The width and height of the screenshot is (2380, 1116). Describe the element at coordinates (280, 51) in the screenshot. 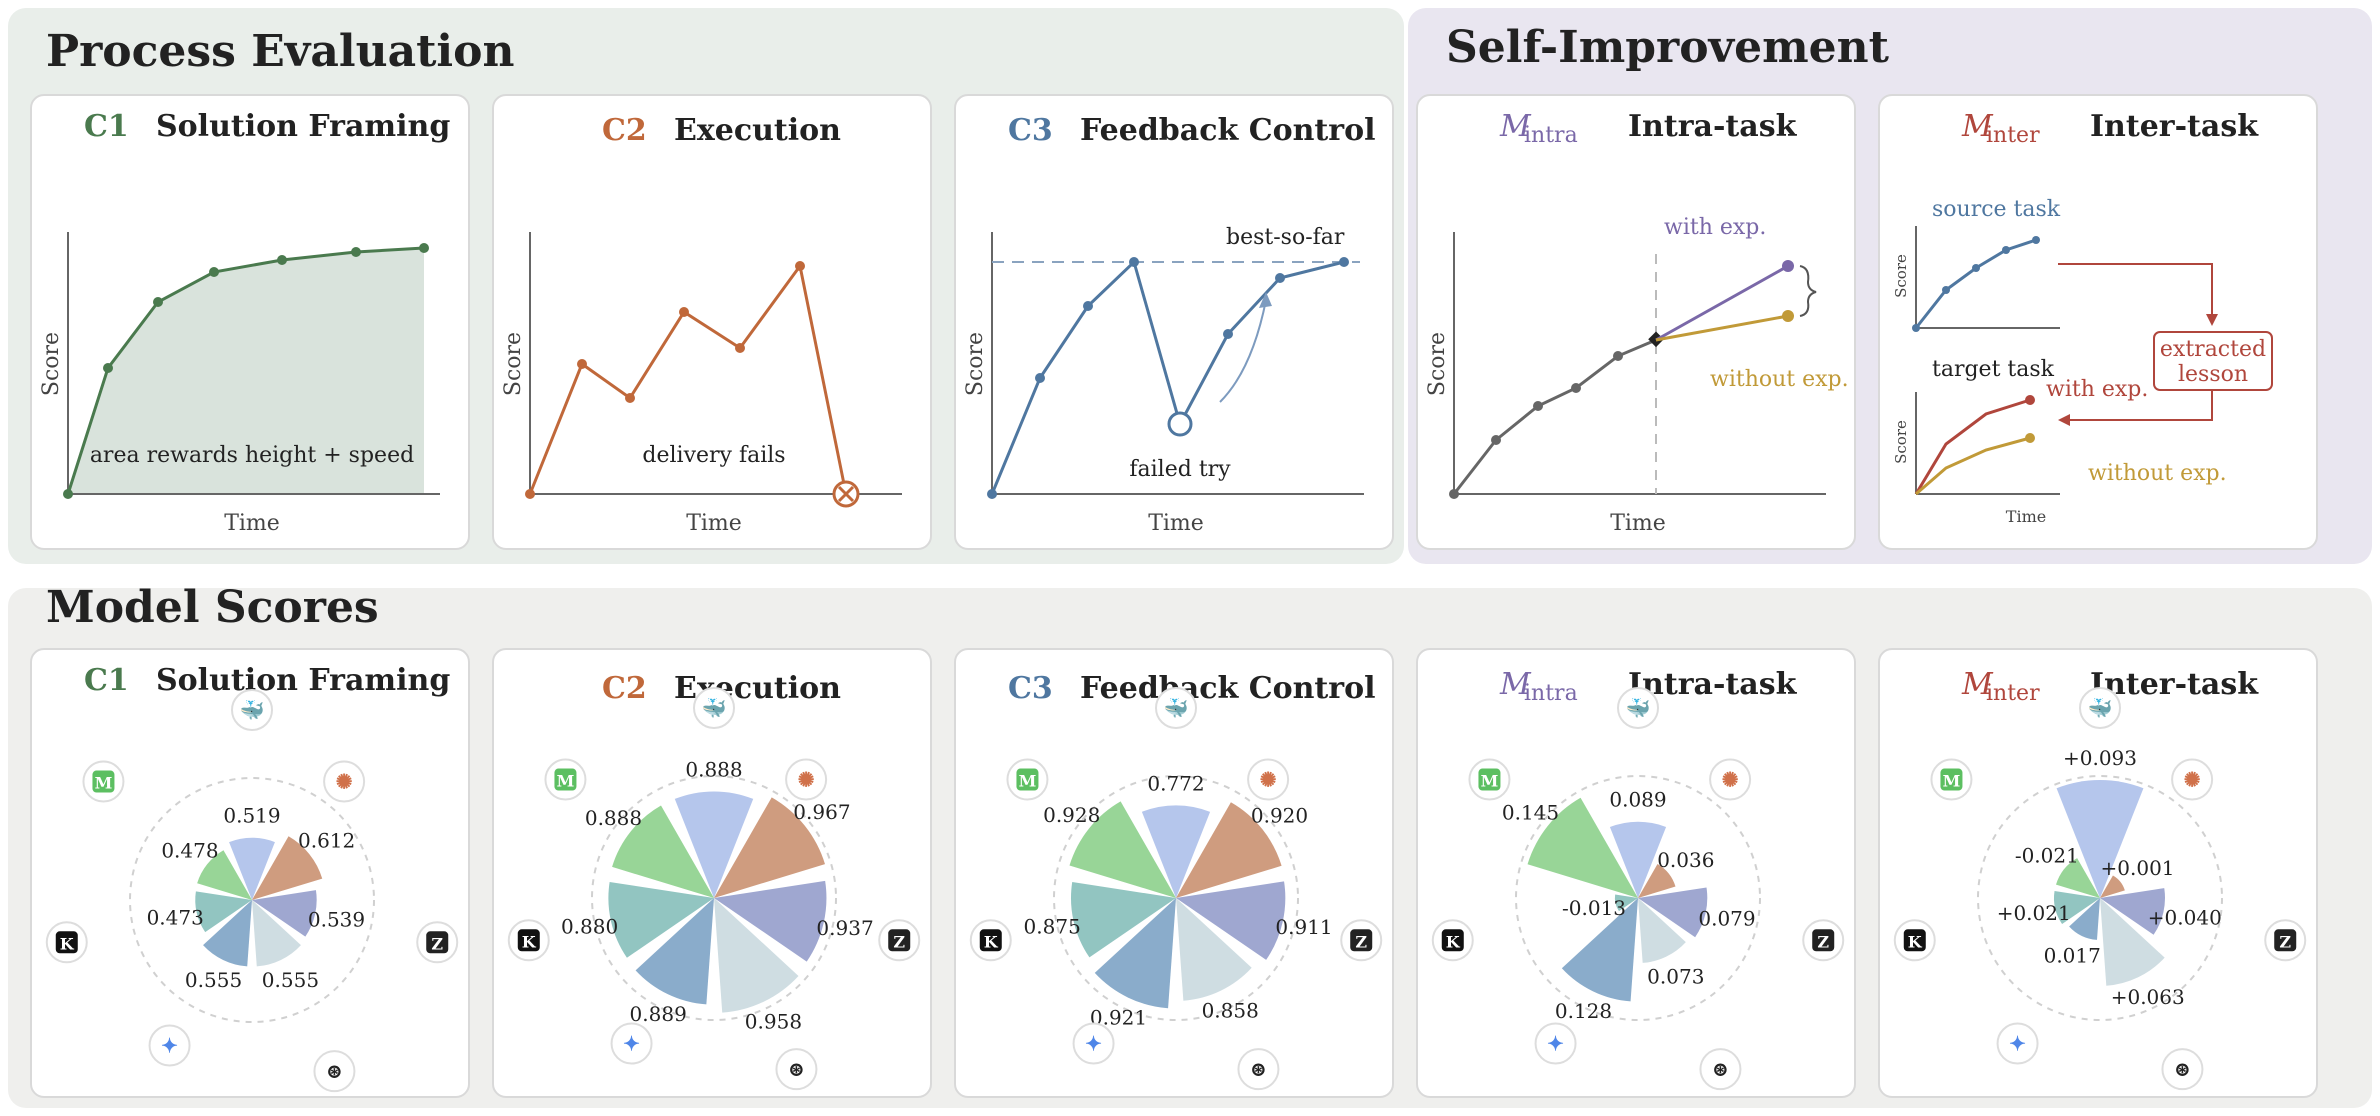

I see `section-title-process: Process Evaluation` at that location.